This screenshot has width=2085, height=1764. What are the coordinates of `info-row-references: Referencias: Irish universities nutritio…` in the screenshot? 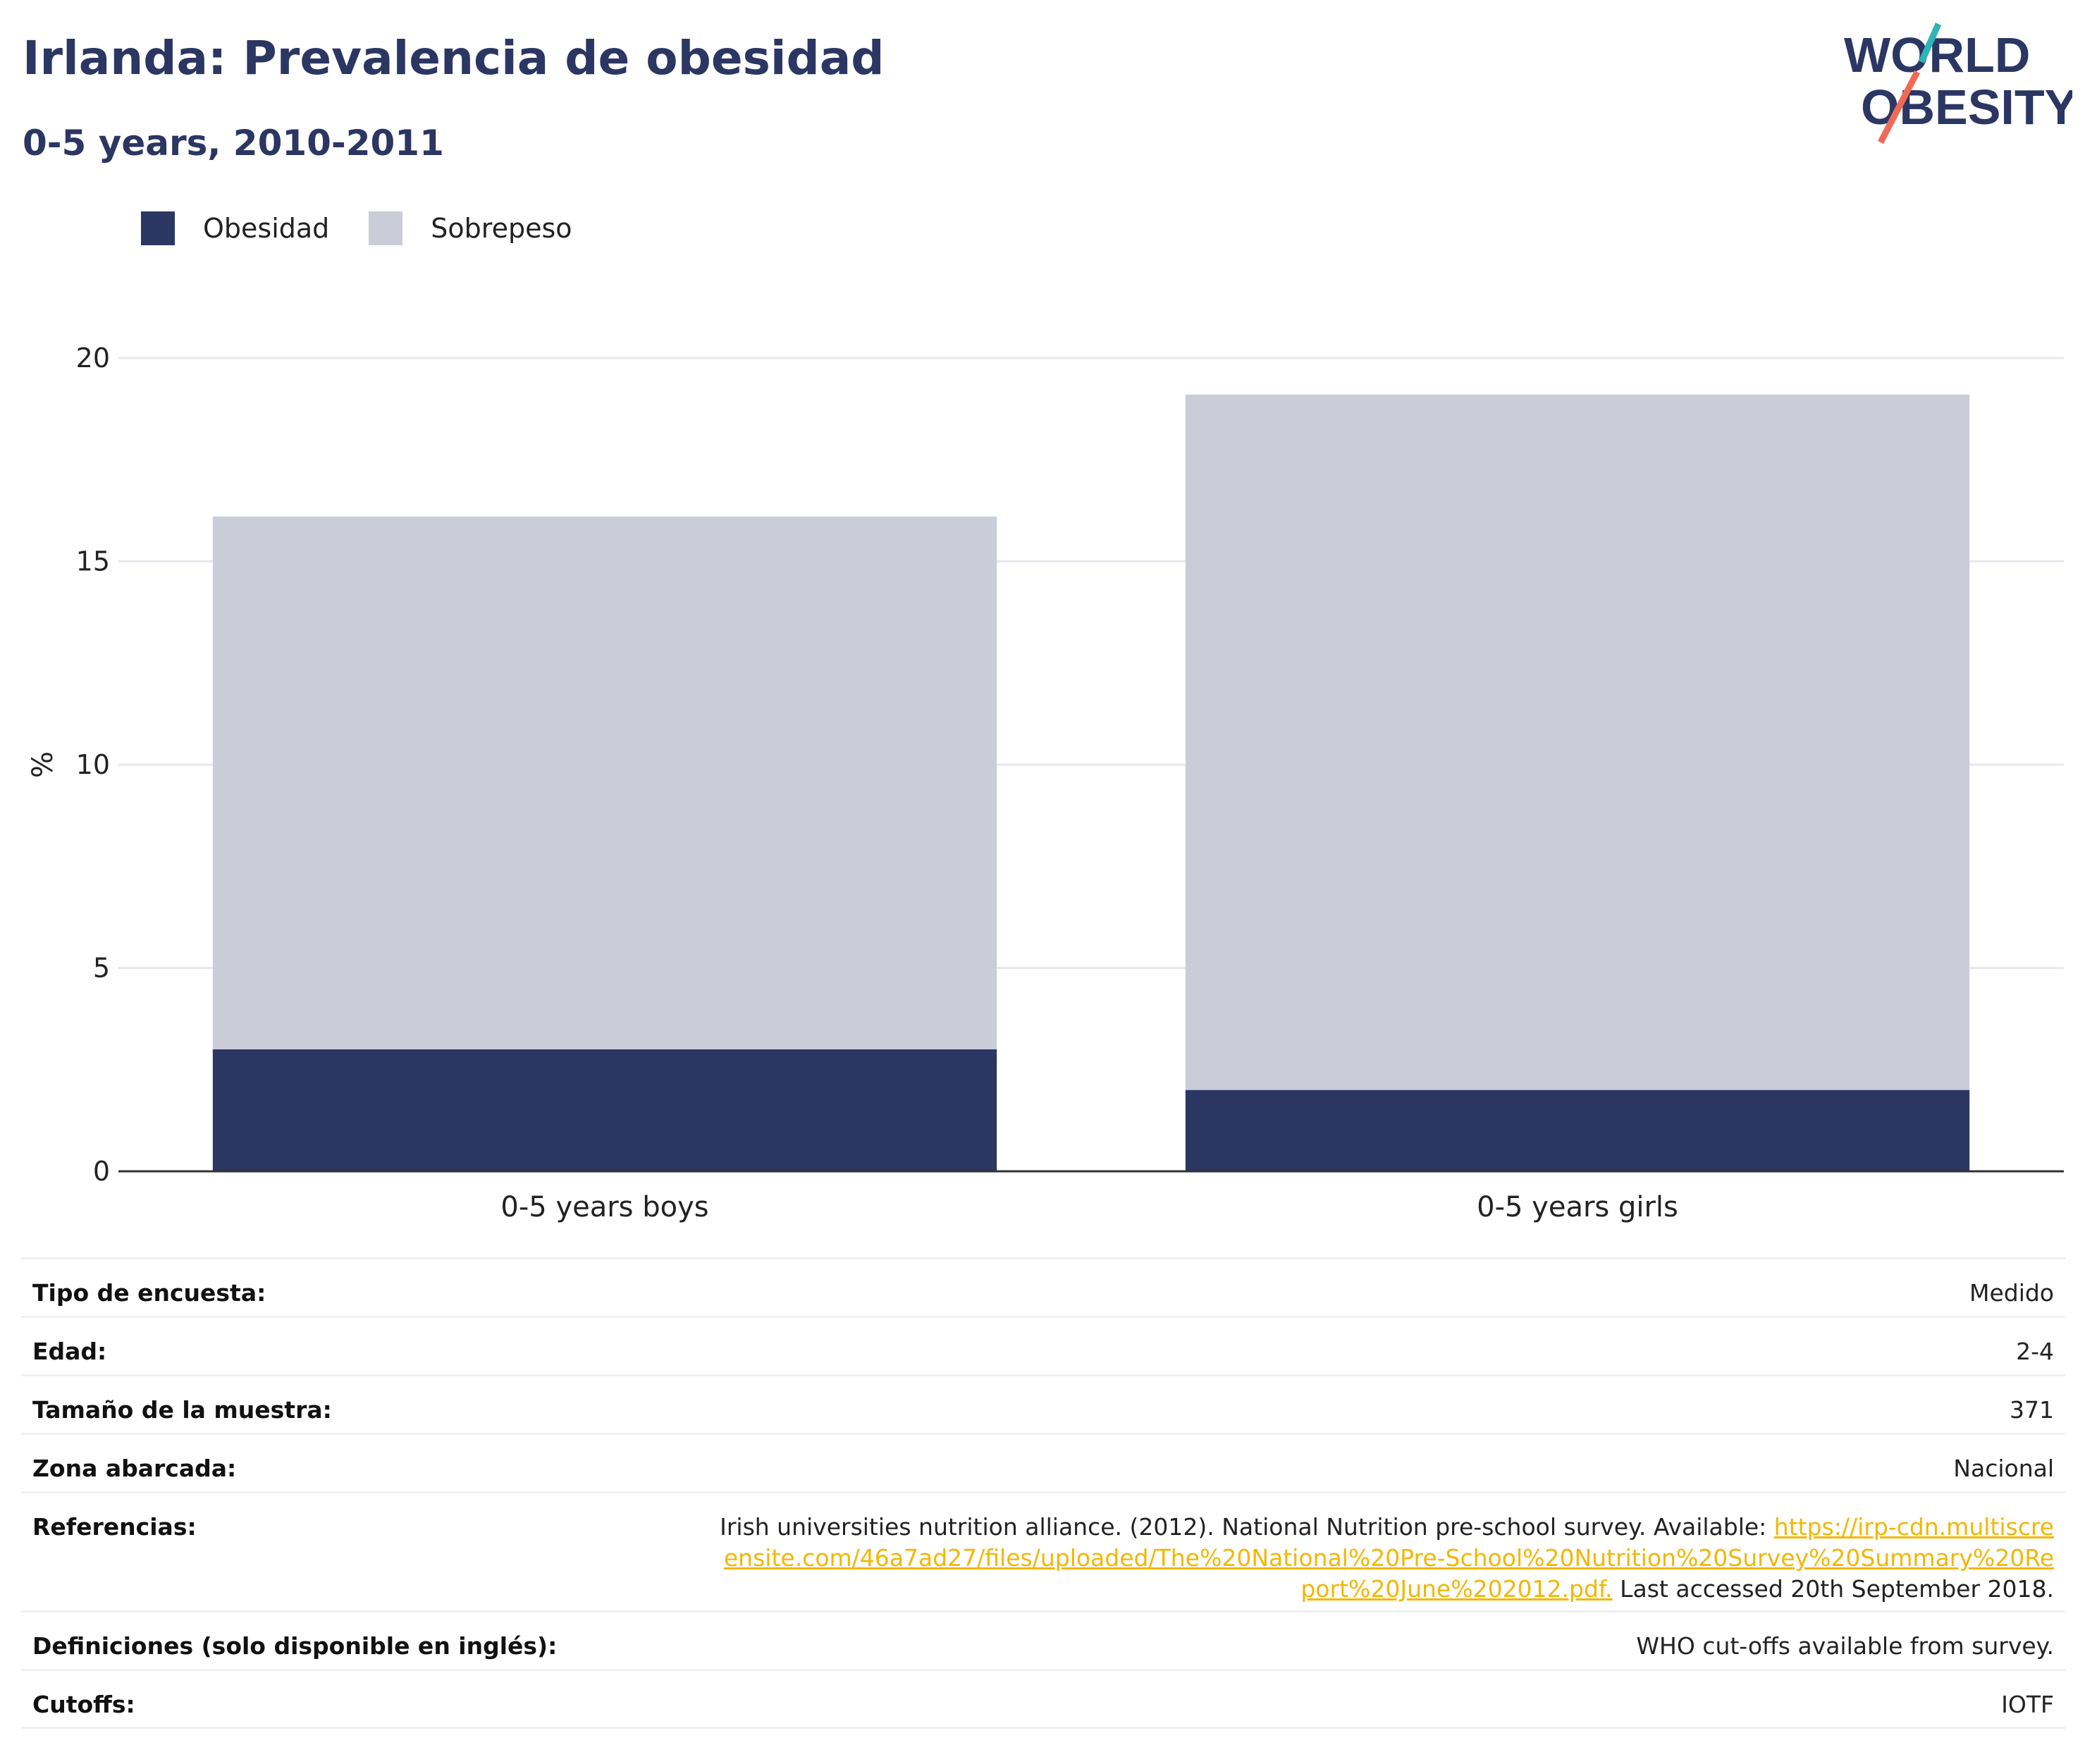 It's located at (1043, 1550).